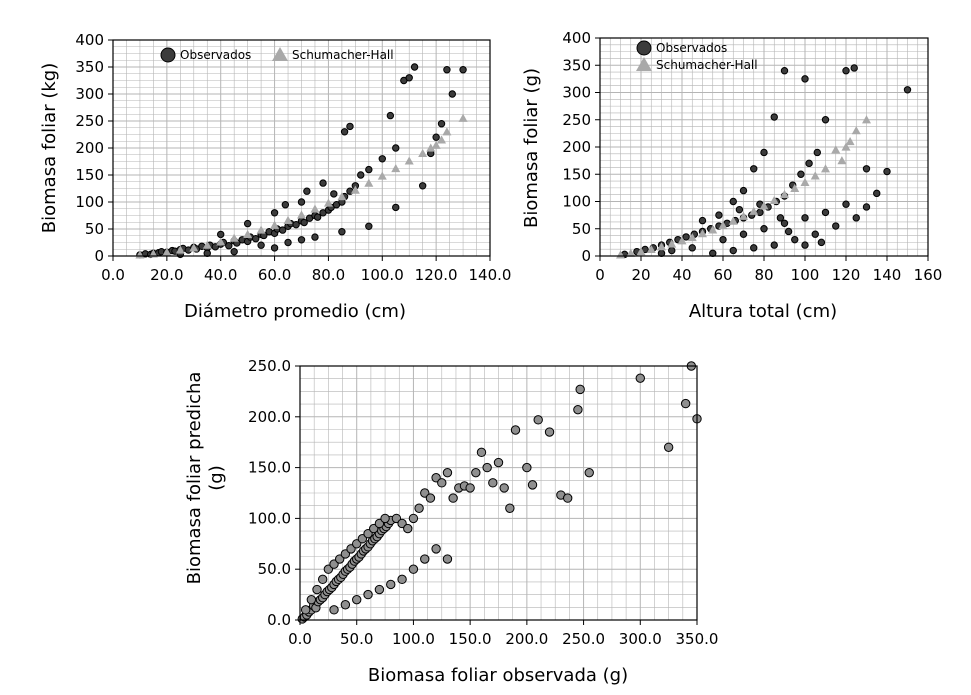  I want to click on legend-triangle-icon, so click(644, 64).